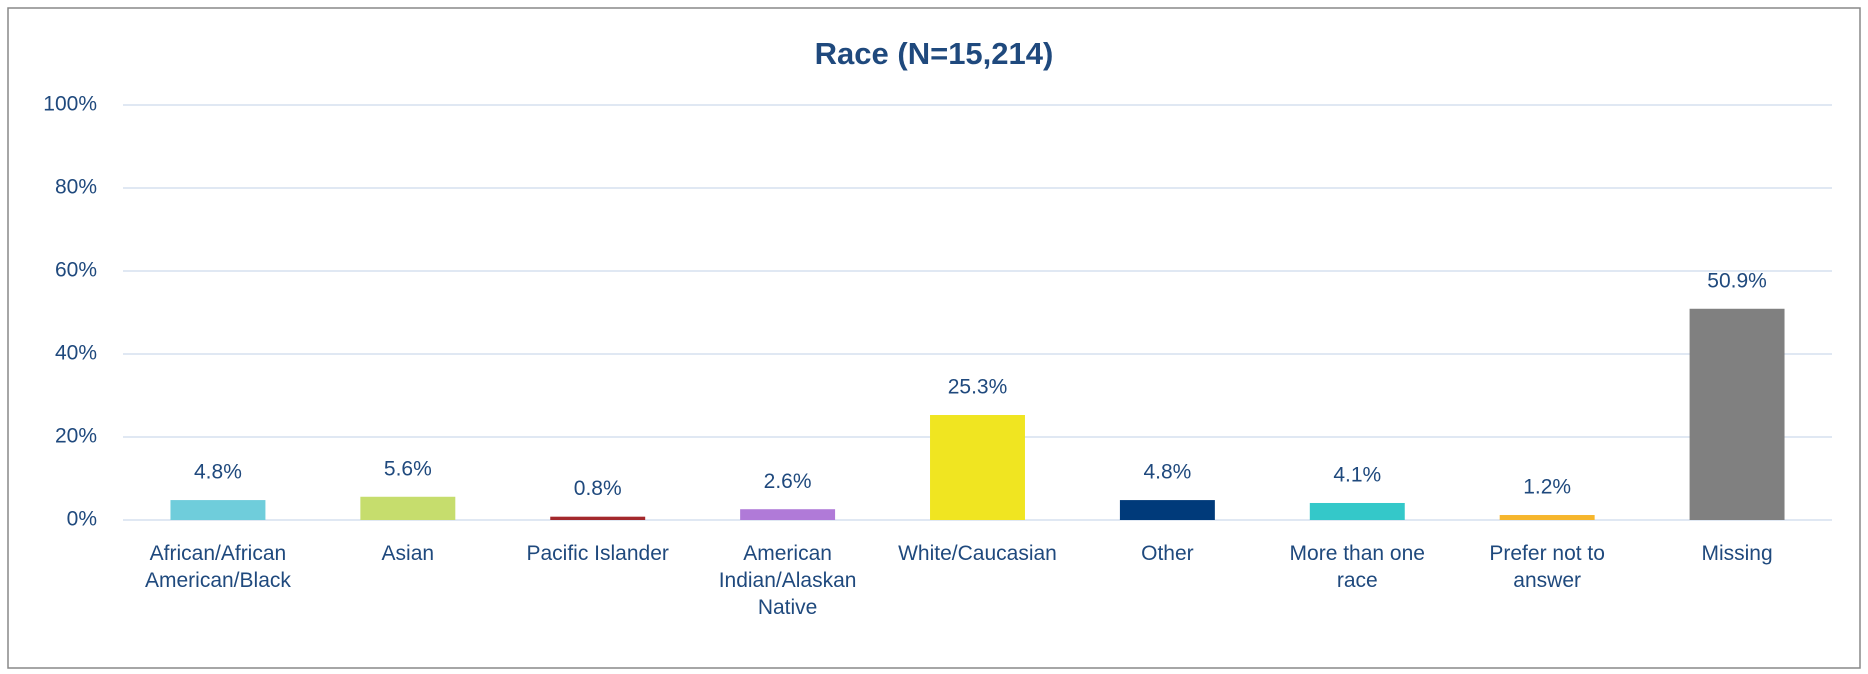 This screenshot has width=1868, height=674. Describe the element at coordinates (978, 387) in the screenshot. I see `data-label: 25.3%` at that location.